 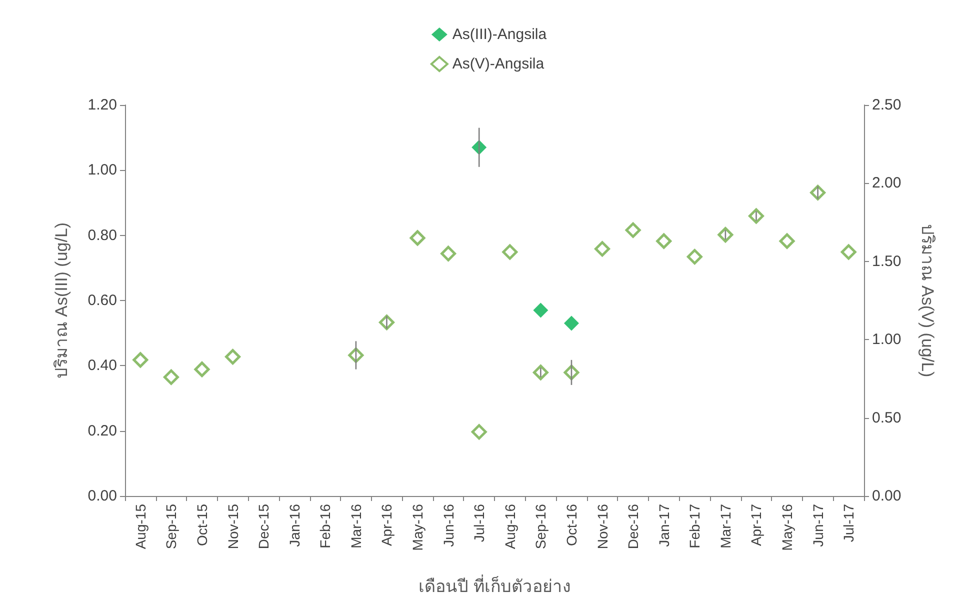 What do you see at coordinates (887, 183) in the screenshot?
I see `y2-tick-label: 2.00` at bounding box center [887, 183].